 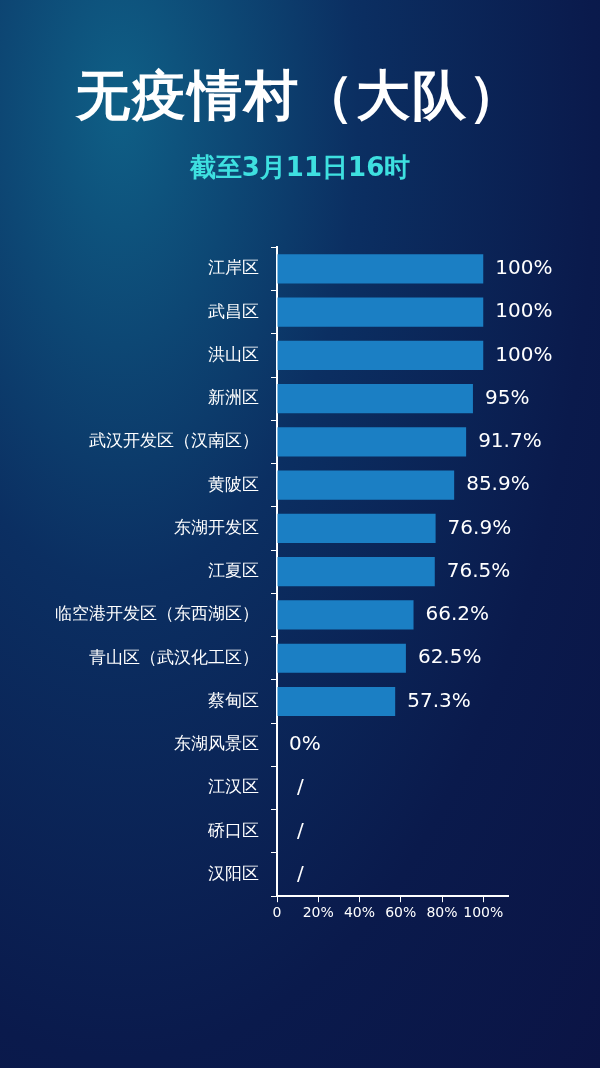 I want to click on x-tick-label: 40%, so click(x=359, y=912).